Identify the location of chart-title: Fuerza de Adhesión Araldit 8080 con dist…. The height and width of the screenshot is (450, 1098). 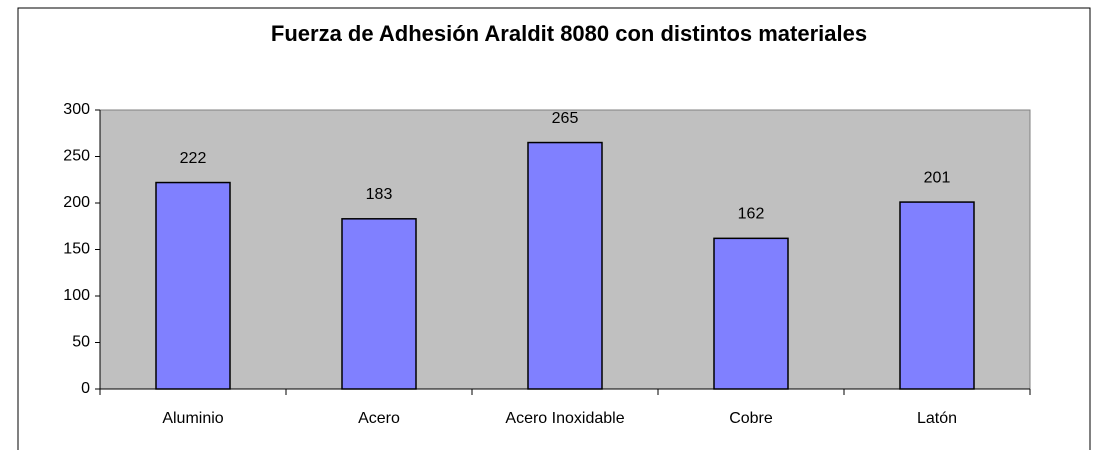
(569, 33).